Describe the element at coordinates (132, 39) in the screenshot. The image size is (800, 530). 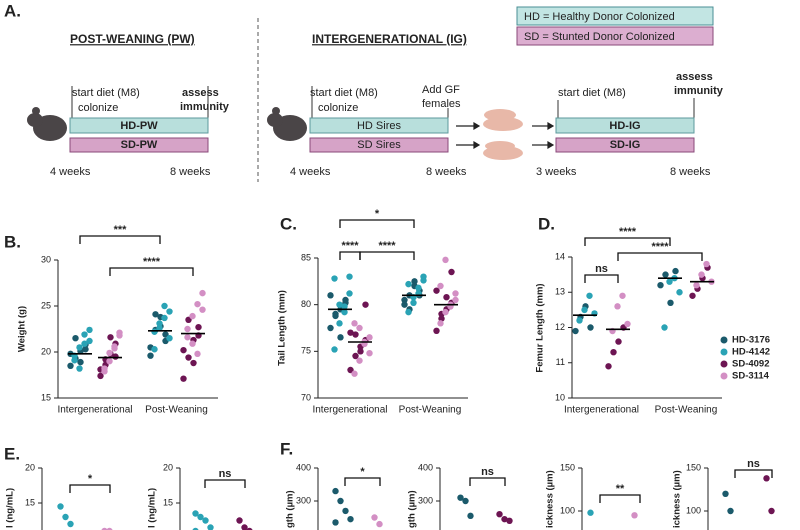
I see `section-title: POST-WEANING (PW)` at that location.